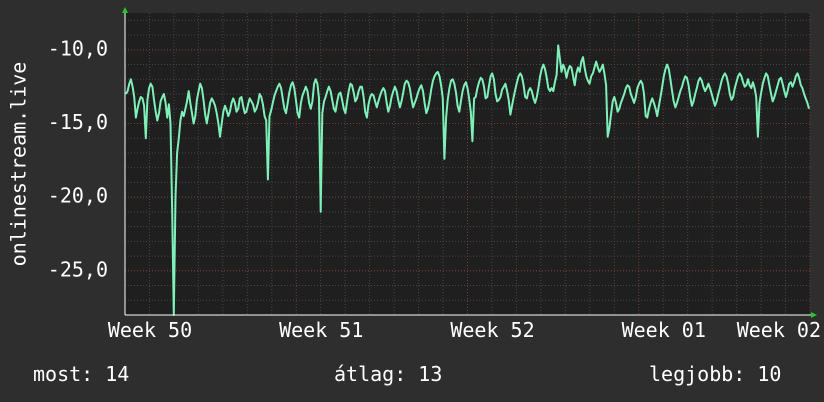  What do you see at coordinates (117, 374) in the screenshot?
I see `stat-current-value: 14` at bounding box center [117, 374].